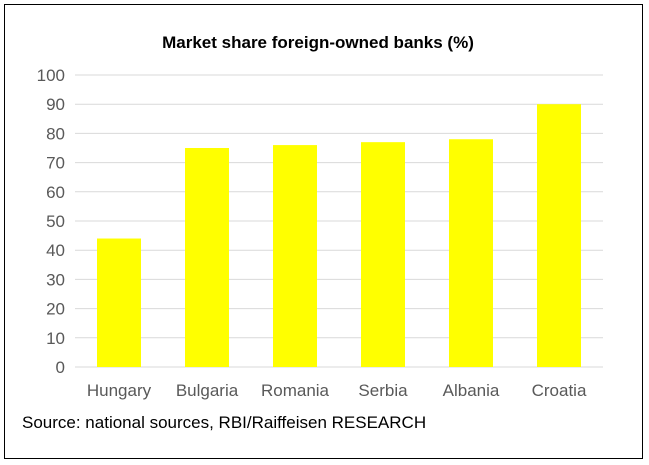  What do you see at coordinates (55, 133) in the screenshot?
I see `y-tick-label: 80` at bounding box center [55, 133].